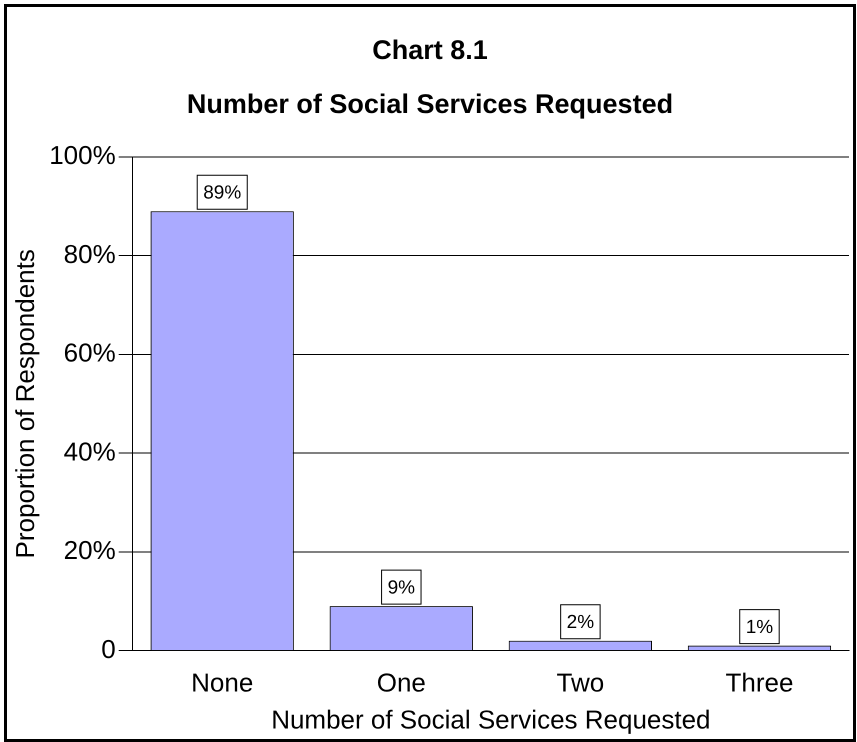 The width and height of the screenshot is (857, 742). What do you see at coordinates (90, 353) in the screenshot?
I see `y-tick-label: 60%` at bounding box center [90, 353].